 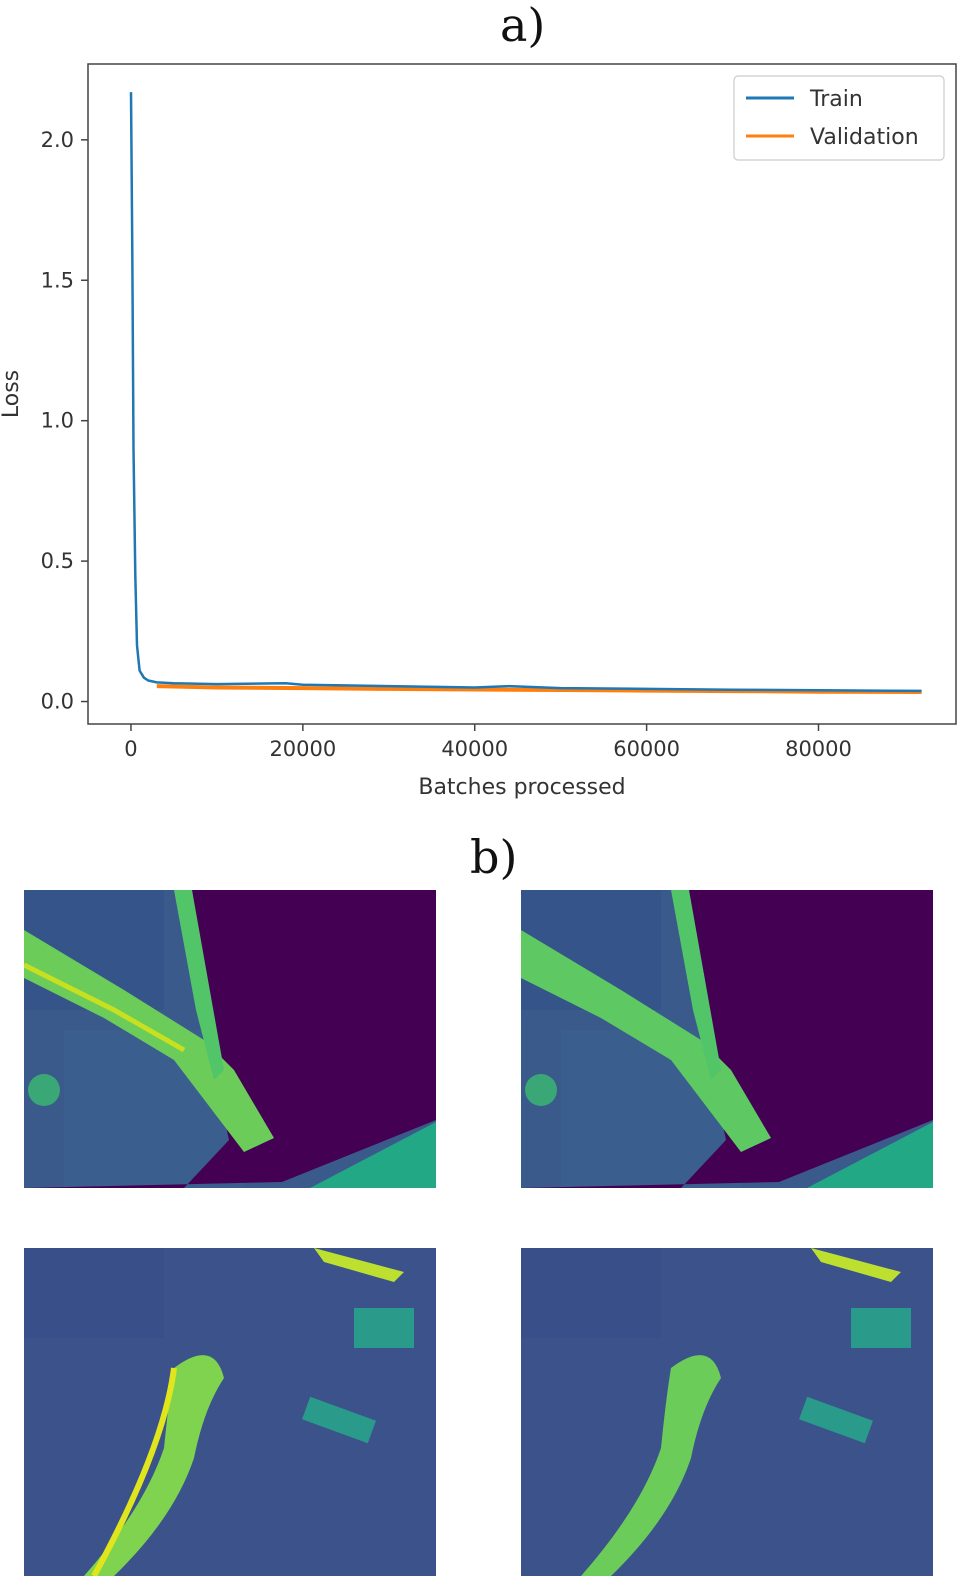 I want to click on segmentation-image-bottom-left, so click(x=230, y=1412).